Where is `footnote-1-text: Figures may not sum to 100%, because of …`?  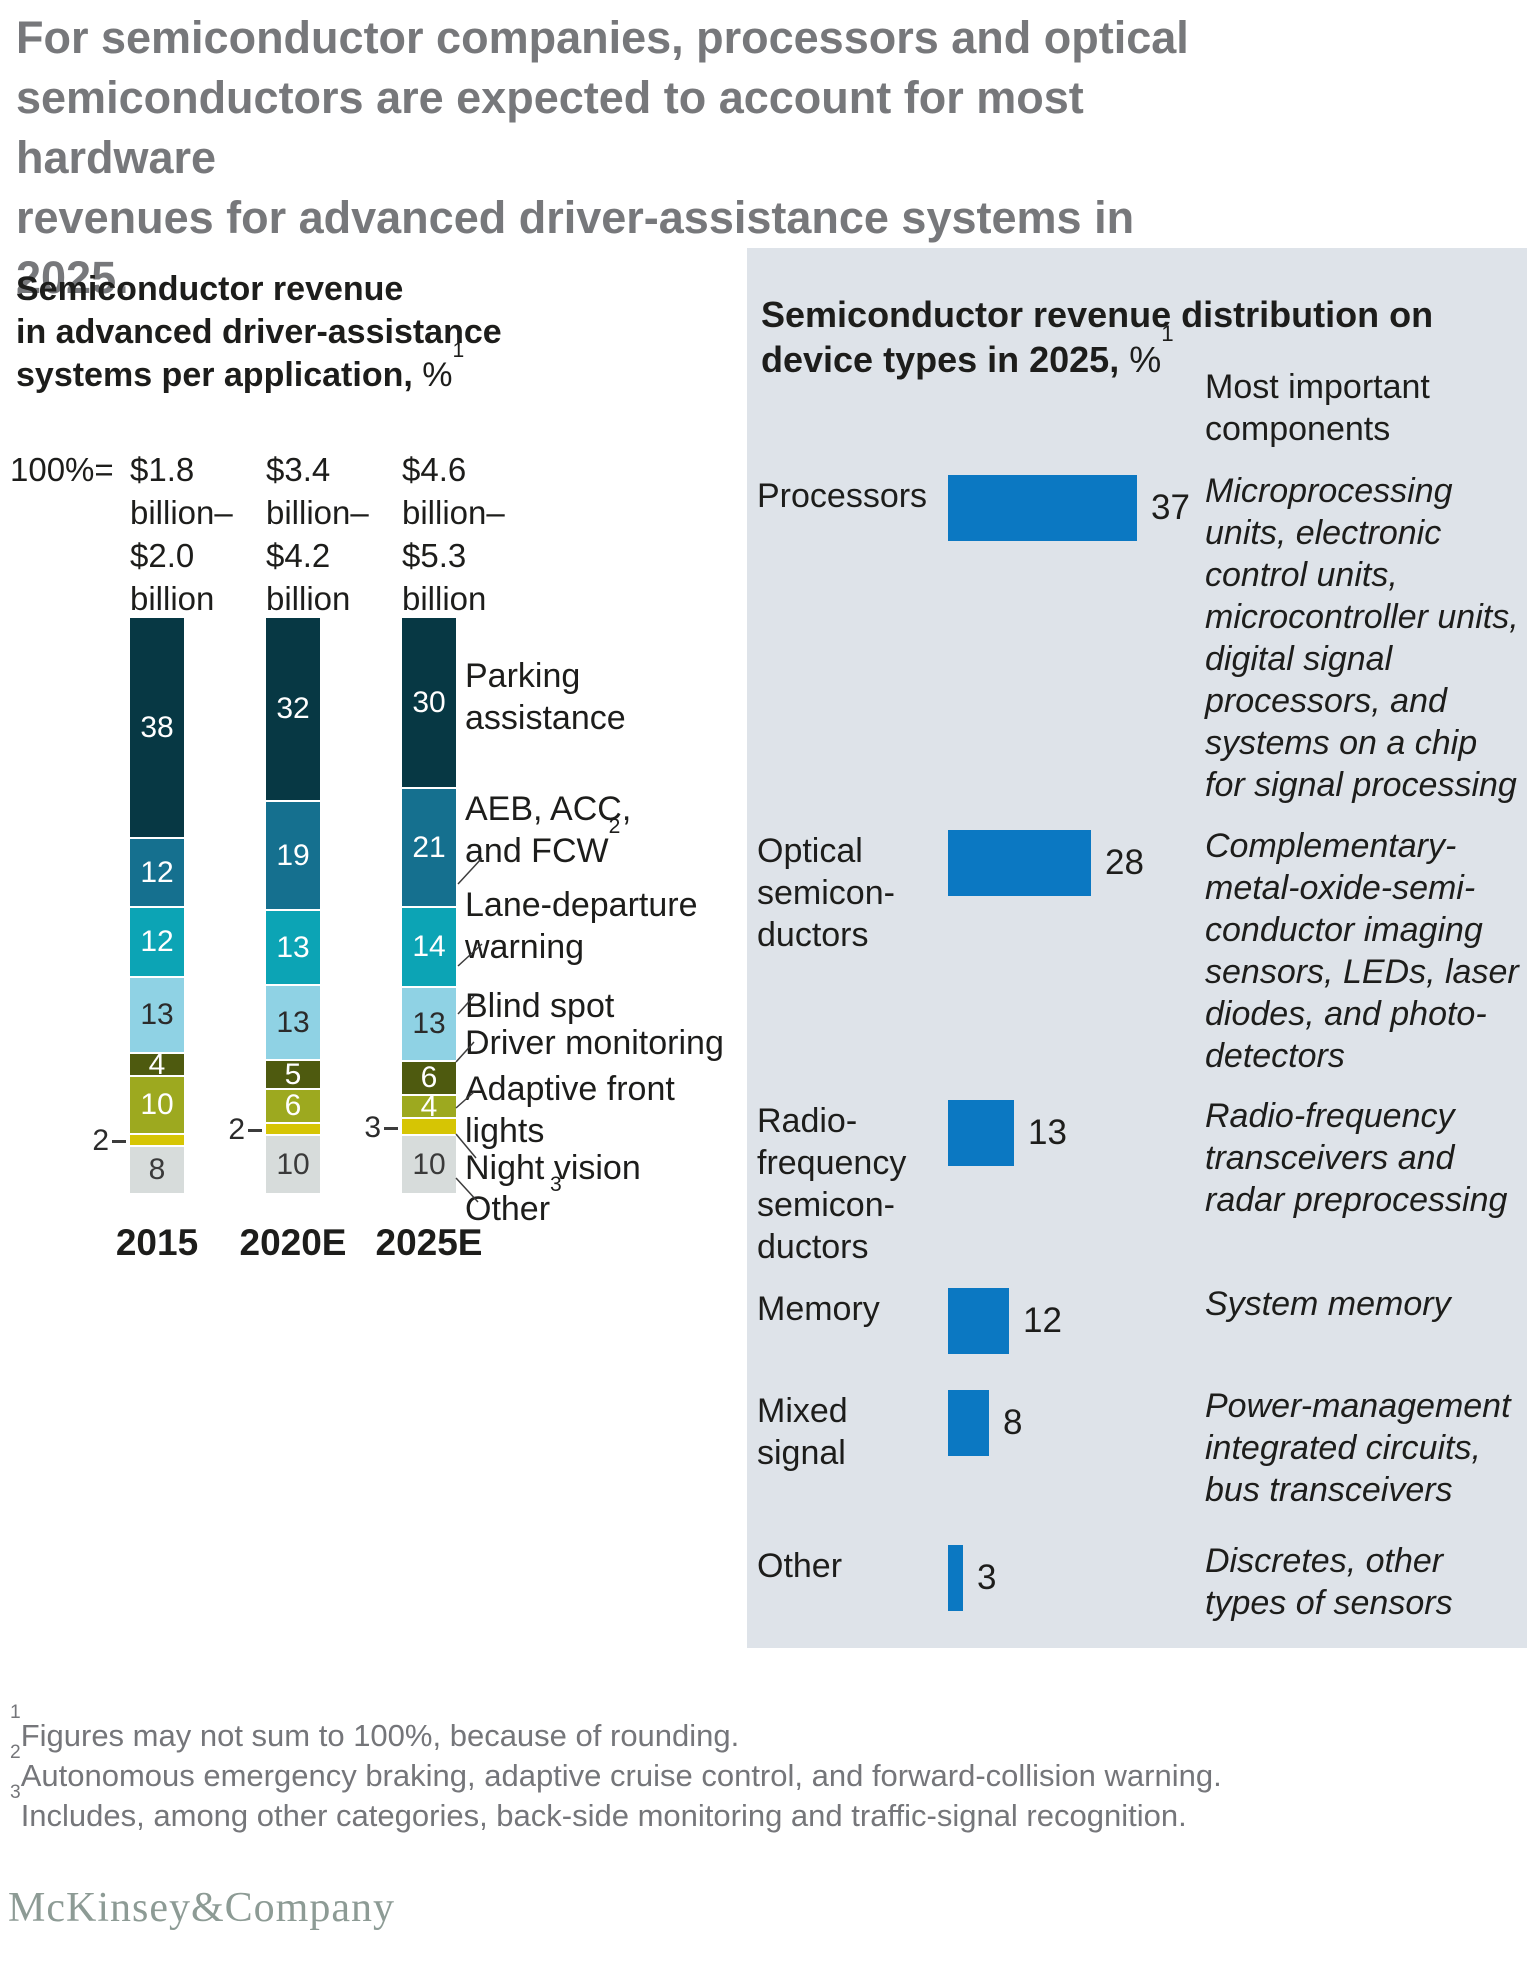 footnote-1-text: Figures may not sum to 100%, because of … is located at coordinates (380, 1735).